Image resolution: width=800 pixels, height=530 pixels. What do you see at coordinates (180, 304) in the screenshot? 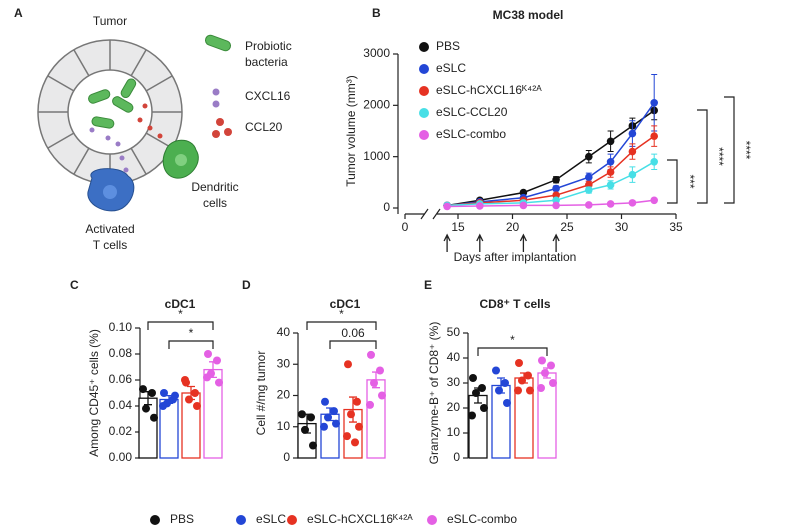
I see `chart-title: cDC1` at bounding box center [180, 304].